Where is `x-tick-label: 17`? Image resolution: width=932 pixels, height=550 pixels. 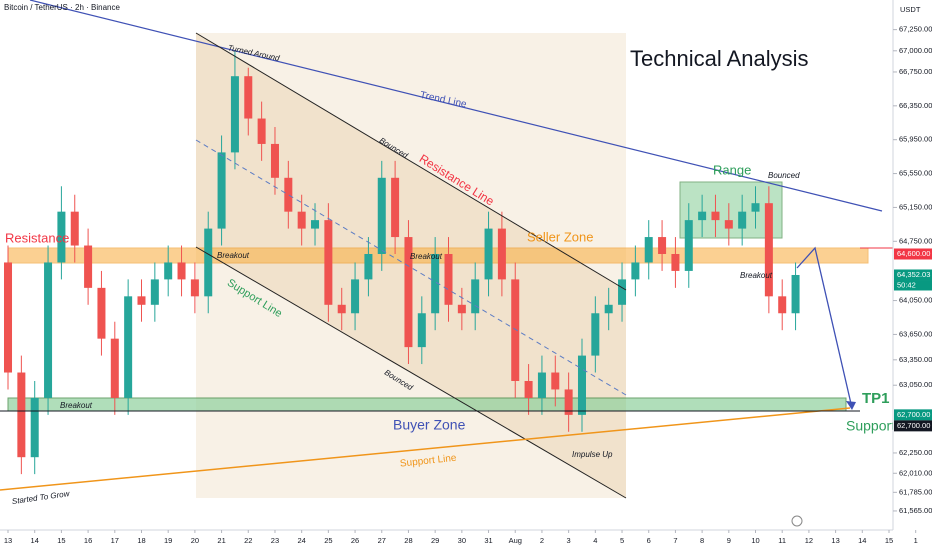
x-tick-label: 17 is located at coordinates (115, 540).